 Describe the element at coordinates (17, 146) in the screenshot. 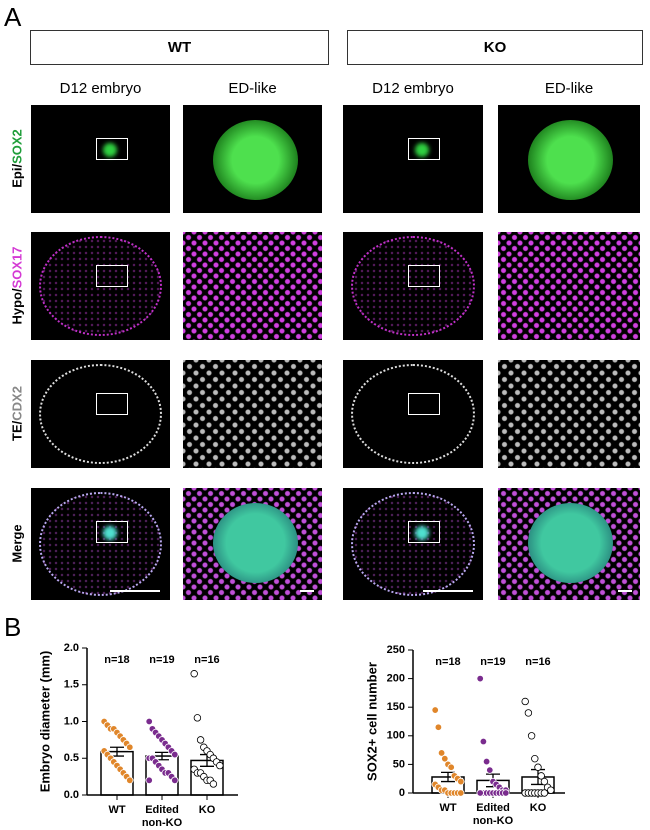

I see `marker-label: SOX2` at that location.